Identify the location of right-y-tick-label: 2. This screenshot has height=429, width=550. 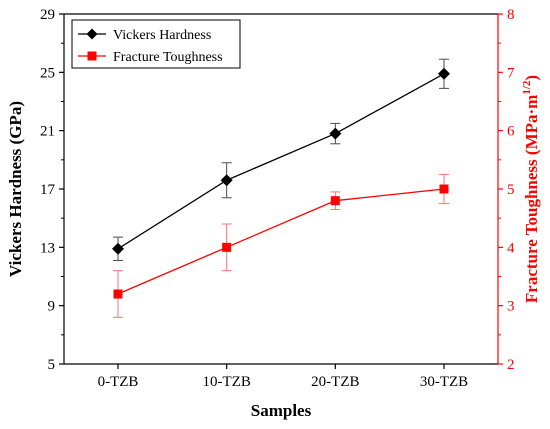
(511, 365).